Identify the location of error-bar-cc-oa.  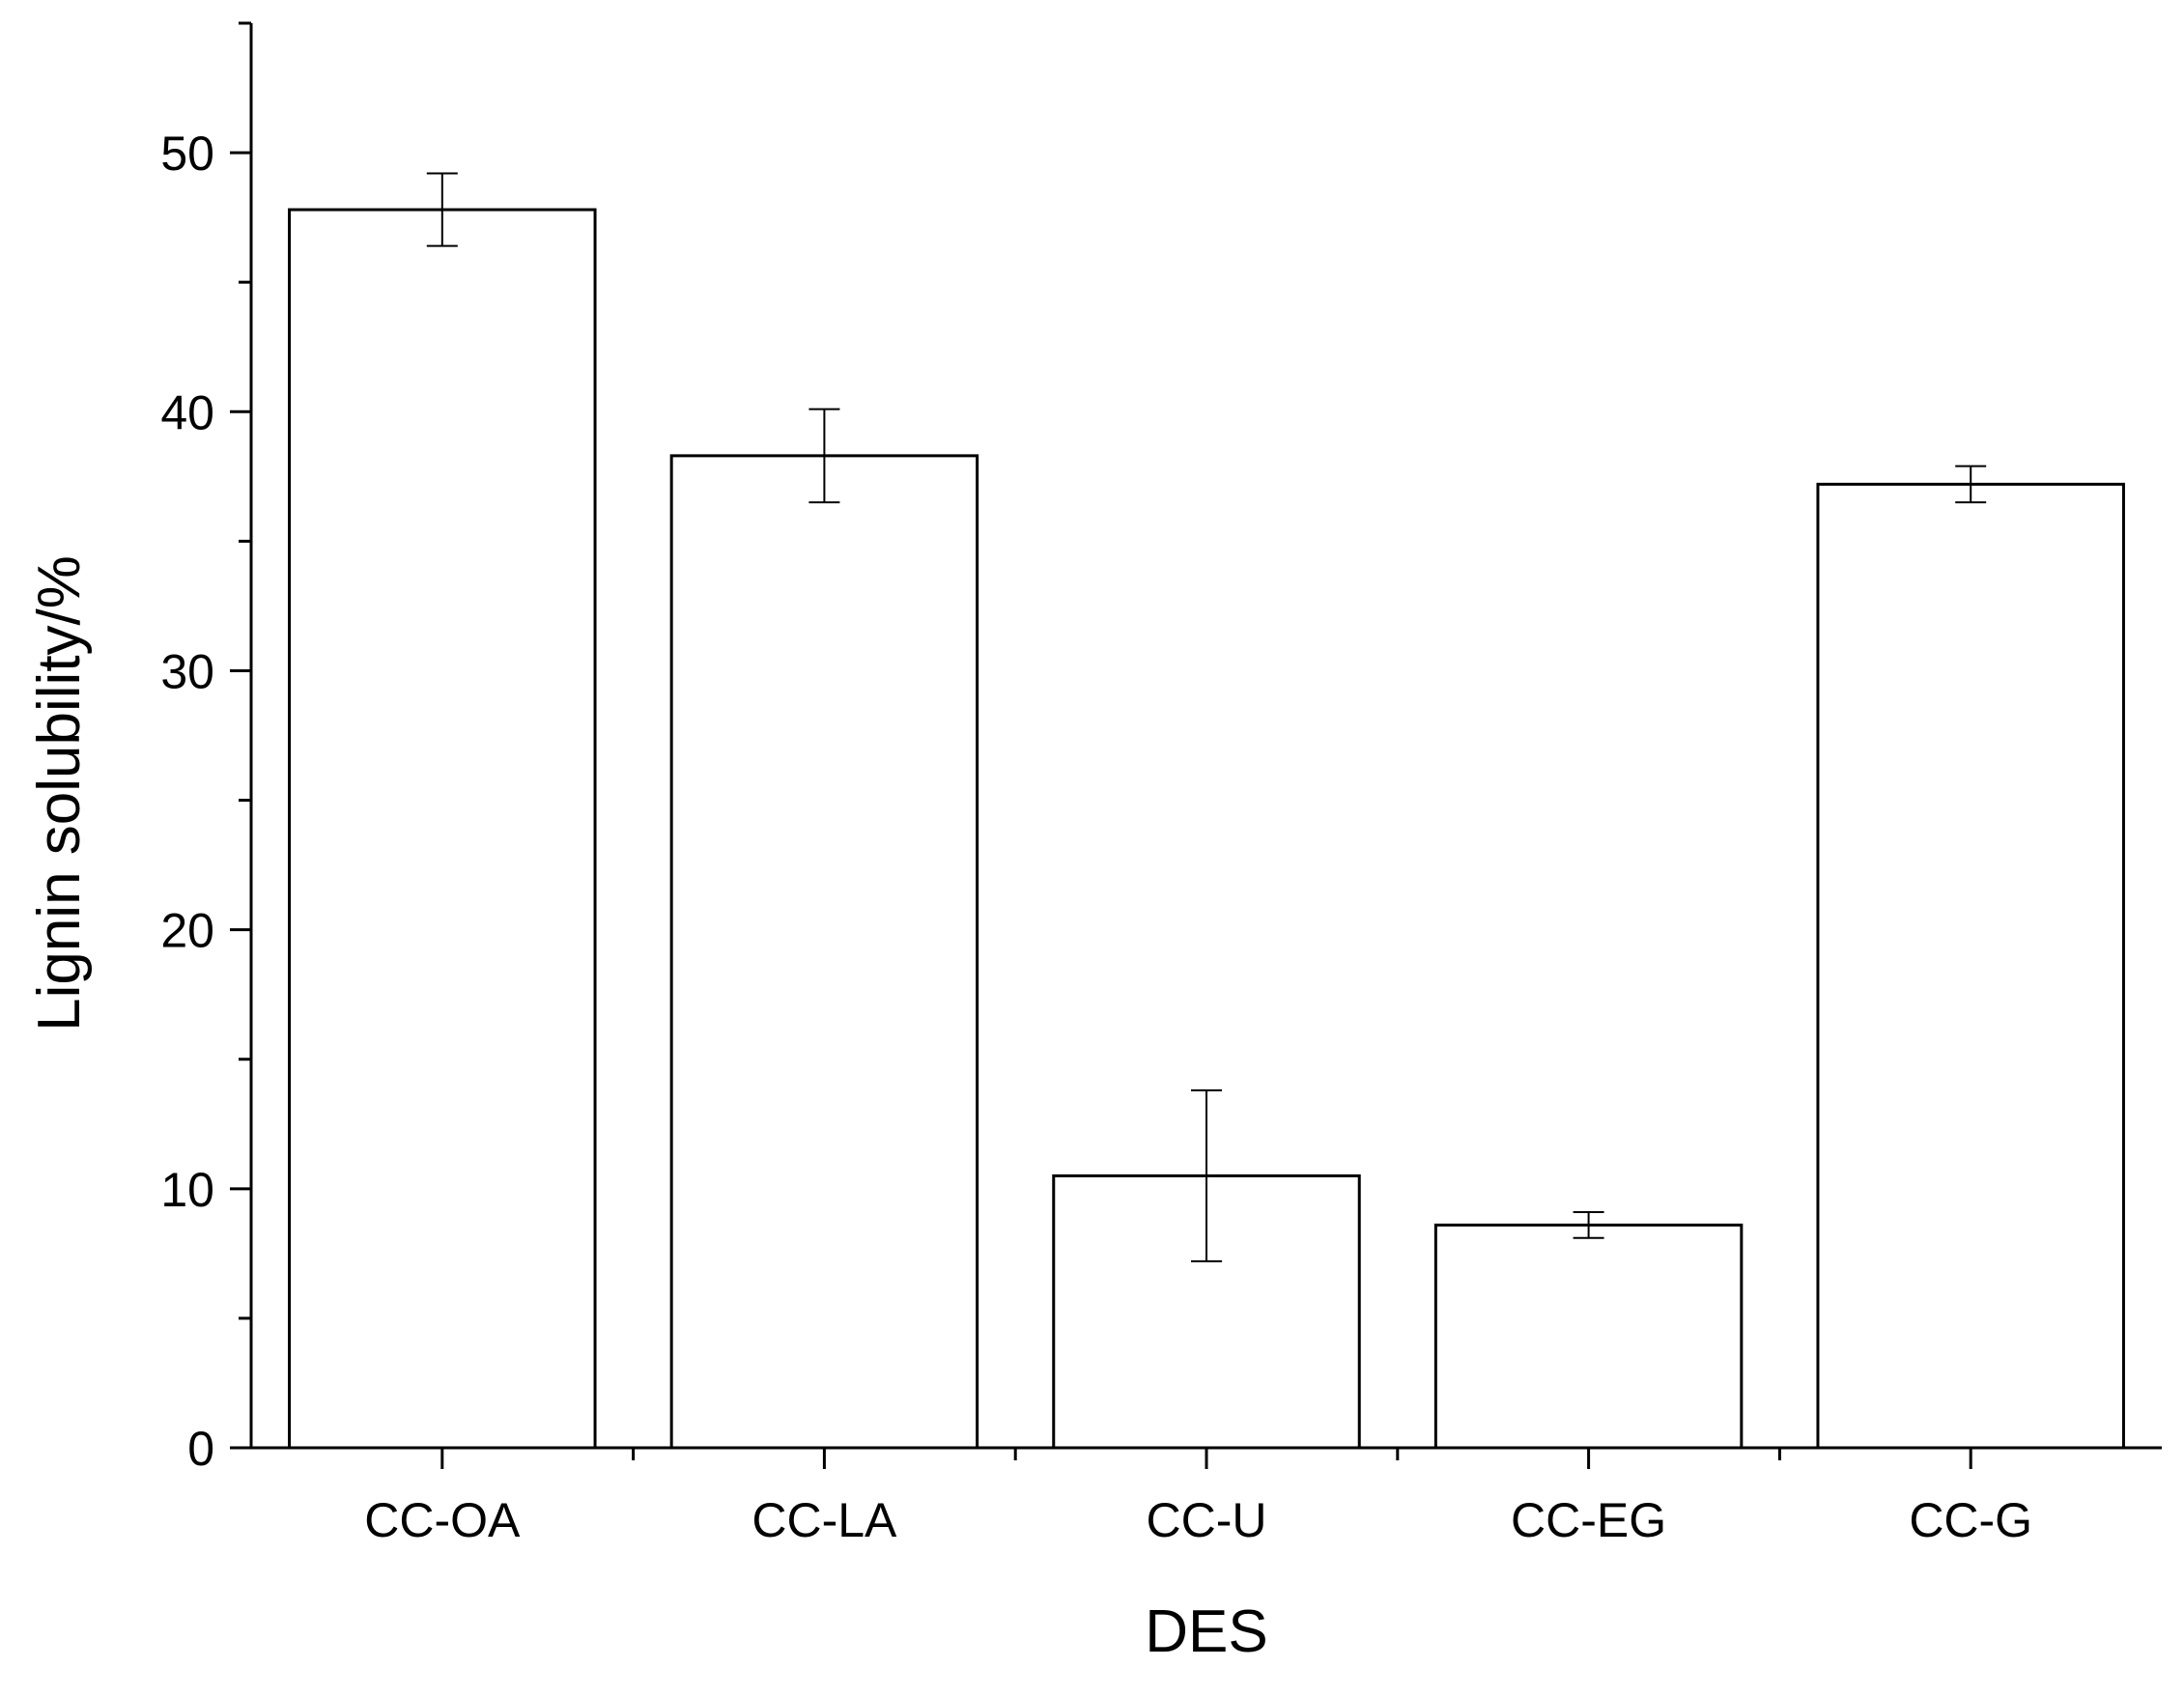
(442, 209).